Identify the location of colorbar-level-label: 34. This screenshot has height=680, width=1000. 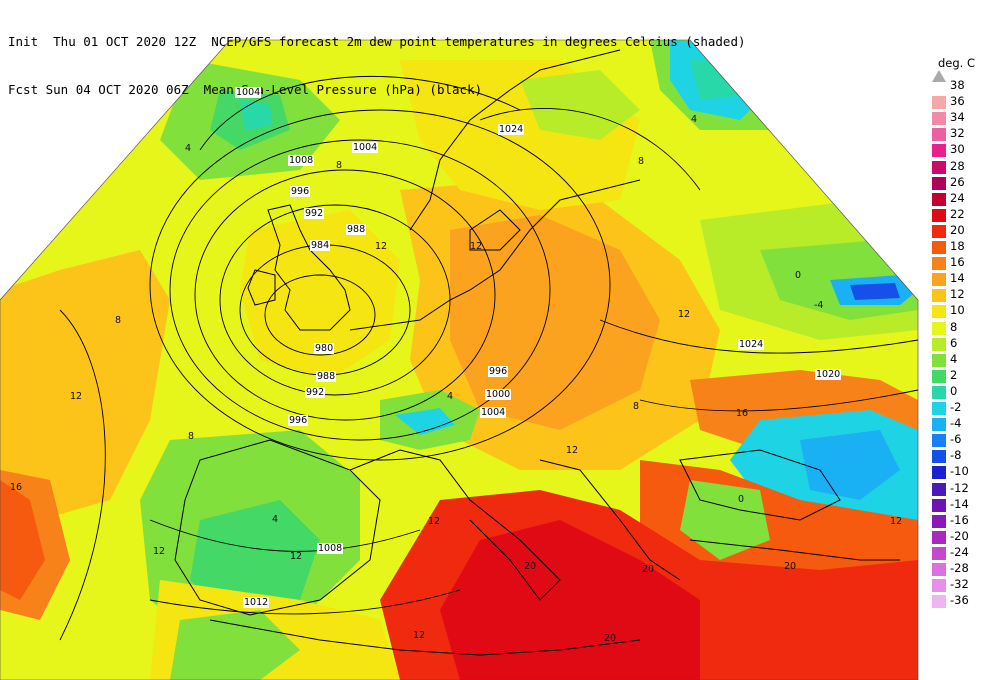
(957, 117).